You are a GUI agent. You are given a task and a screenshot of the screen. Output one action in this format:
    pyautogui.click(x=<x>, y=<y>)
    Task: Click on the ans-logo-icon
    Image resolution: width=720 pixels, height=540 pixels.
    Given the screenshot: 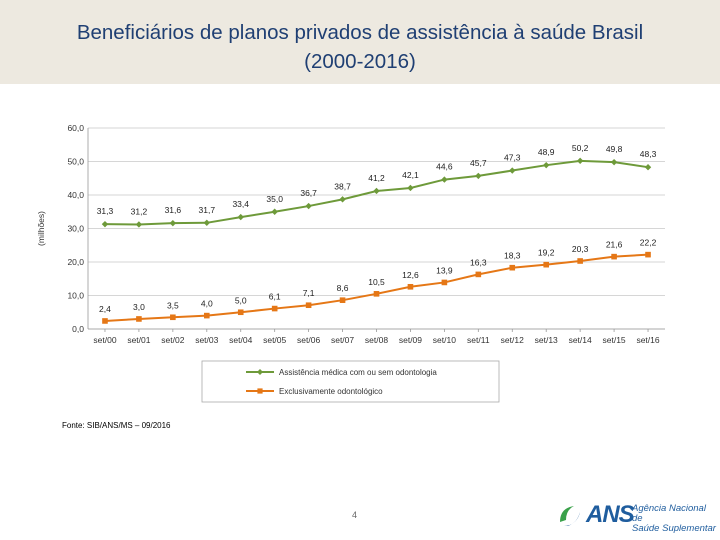 What is the action you would take?
    pyautogui.click(x=570, y=516)
    